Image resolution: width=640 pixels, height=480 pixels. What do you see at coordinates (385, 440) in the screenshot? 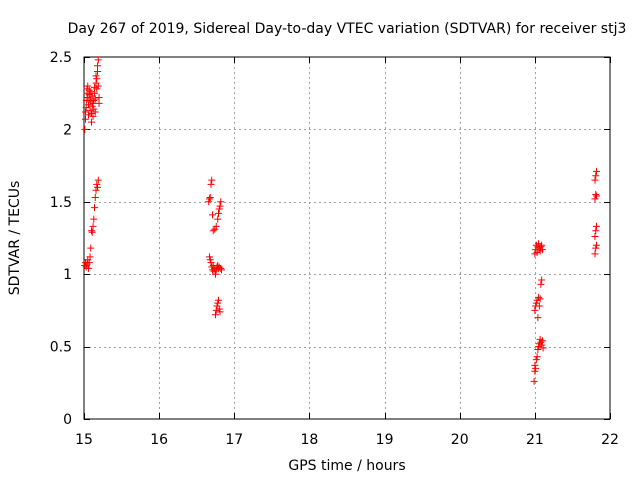
I see `x-tick-label: 19` at bounding box center [385, 440].